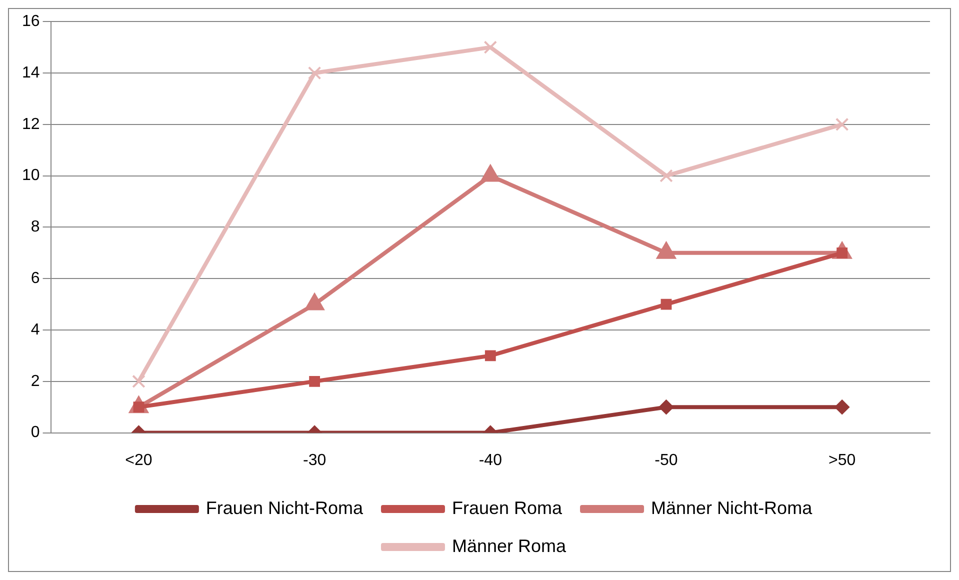  What do you see at coordinates (285, 508) in the screenshot?
I see `legend-label: Frauen Nicht-Roma` at bounding box center [285, 508].